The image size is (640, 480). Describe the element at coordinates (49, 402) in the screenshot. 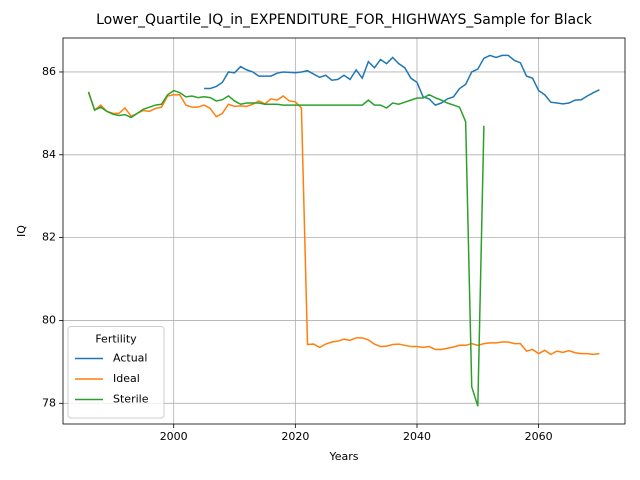

I see `y-tick-label: 78` at that location.